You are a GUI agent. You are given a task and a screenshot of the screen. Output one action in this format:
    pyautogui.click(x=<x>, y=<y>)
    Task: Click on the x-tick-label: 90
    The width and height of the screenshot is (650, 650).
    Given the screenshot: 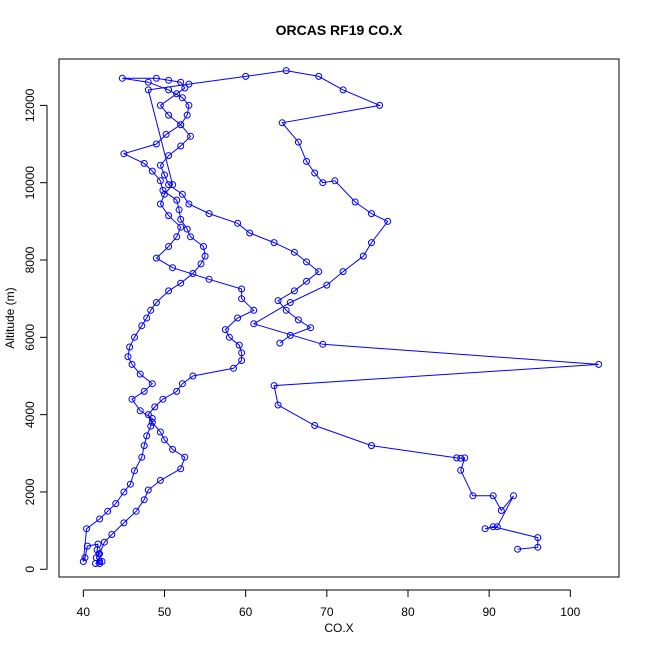 What is the action you would take?
    pyautogui.click(x=489, y=612)
    